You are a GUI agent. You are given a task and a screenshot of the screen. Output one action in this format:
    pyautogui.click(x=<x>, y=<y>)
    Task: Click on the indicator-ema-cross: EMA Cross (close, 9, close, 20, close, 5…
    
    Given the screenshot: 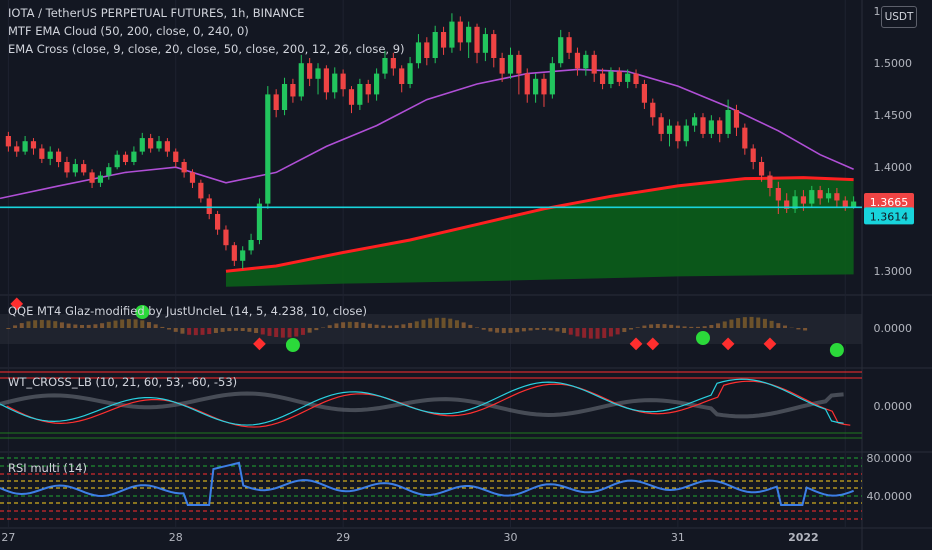 What is the action you would take?
    pyautogui.click(x=206, y=49)
    